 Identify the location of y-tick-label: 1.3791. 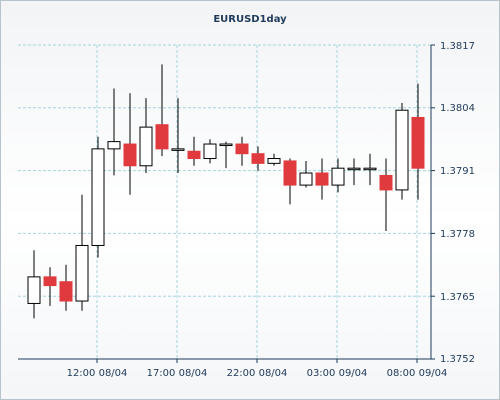
(457, 171).